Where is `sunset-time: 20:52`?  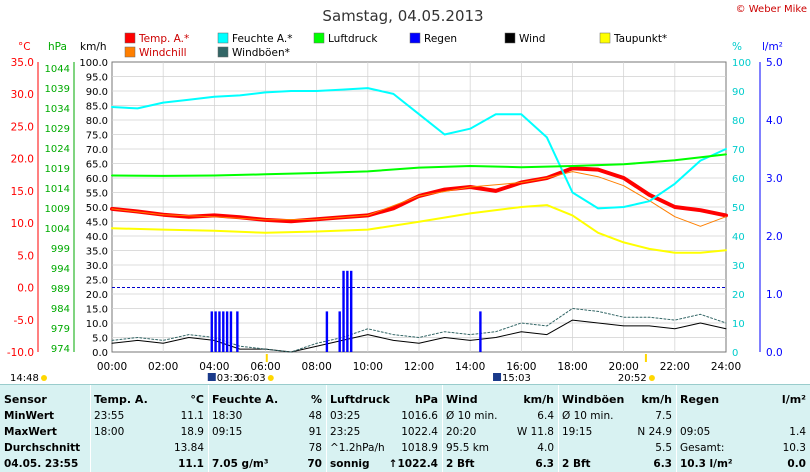
sunset-time: 20:52 is located at coordinates (632, 378).